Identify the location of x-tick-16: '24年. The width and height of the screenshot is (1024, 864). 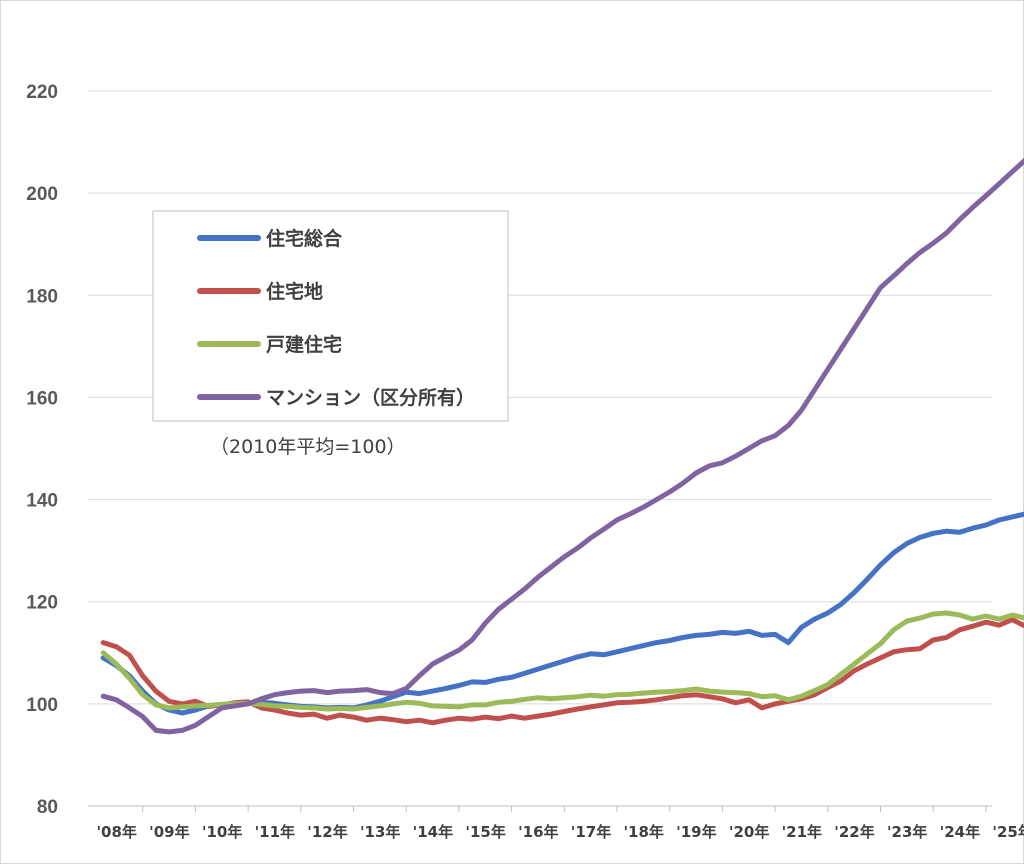
(960, 832).